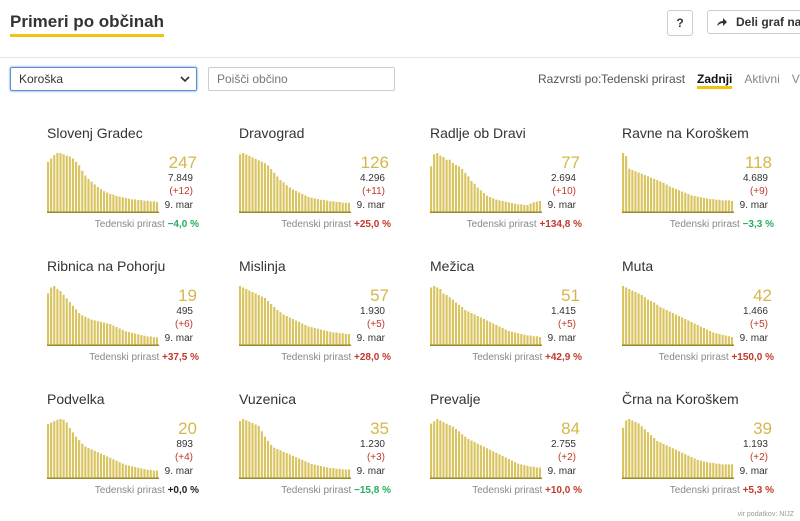  What do you see at coordinates (753, 22) in the screenshot?
I see `share-button: Deli graf na` at bounding box center [753, 22].